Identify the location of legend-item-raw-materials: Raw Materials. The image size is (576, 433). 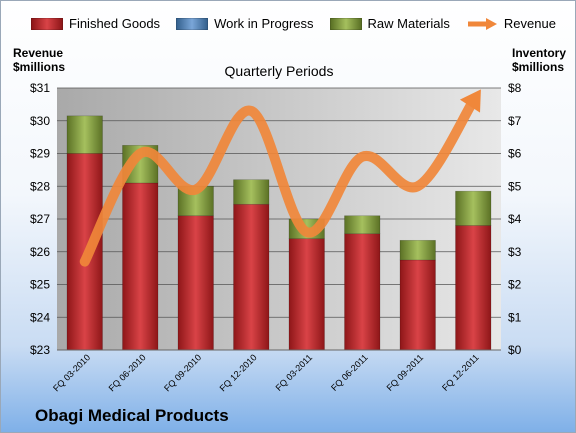
(389, 23).